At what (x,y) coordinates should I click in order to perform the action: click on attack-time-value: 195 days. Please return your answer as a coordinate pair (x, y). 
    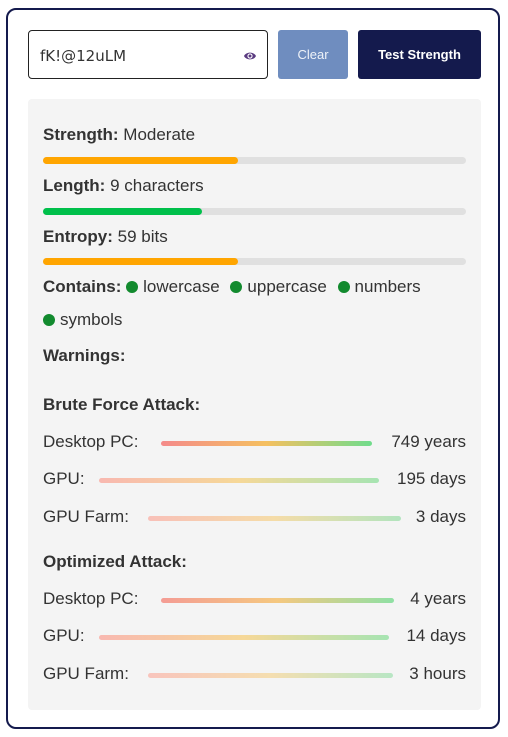
    Looking at the image, I should click on (431, 478).